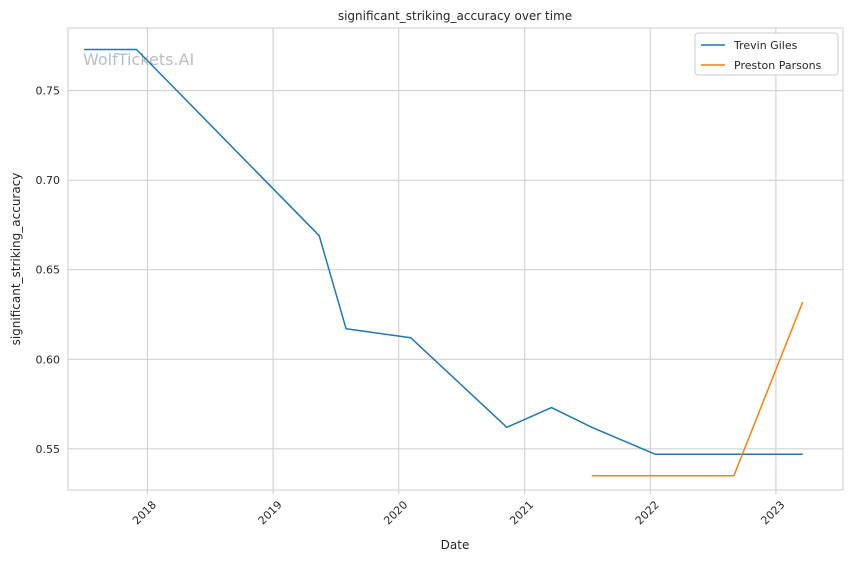  Describe the element at coordinates (395, 512) in the screenshot. I see `x-tick-label: 2020` at that location.